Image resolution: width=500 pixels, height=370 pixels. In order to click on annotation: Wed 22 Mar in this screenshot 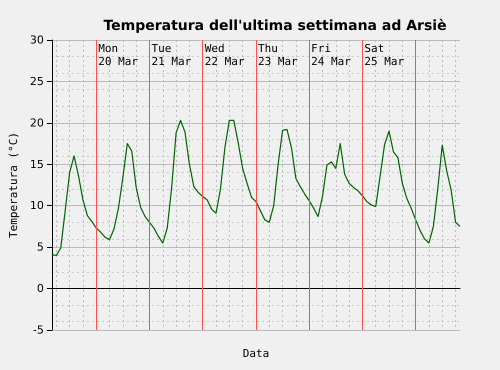, I will do `click(224, 55)`.